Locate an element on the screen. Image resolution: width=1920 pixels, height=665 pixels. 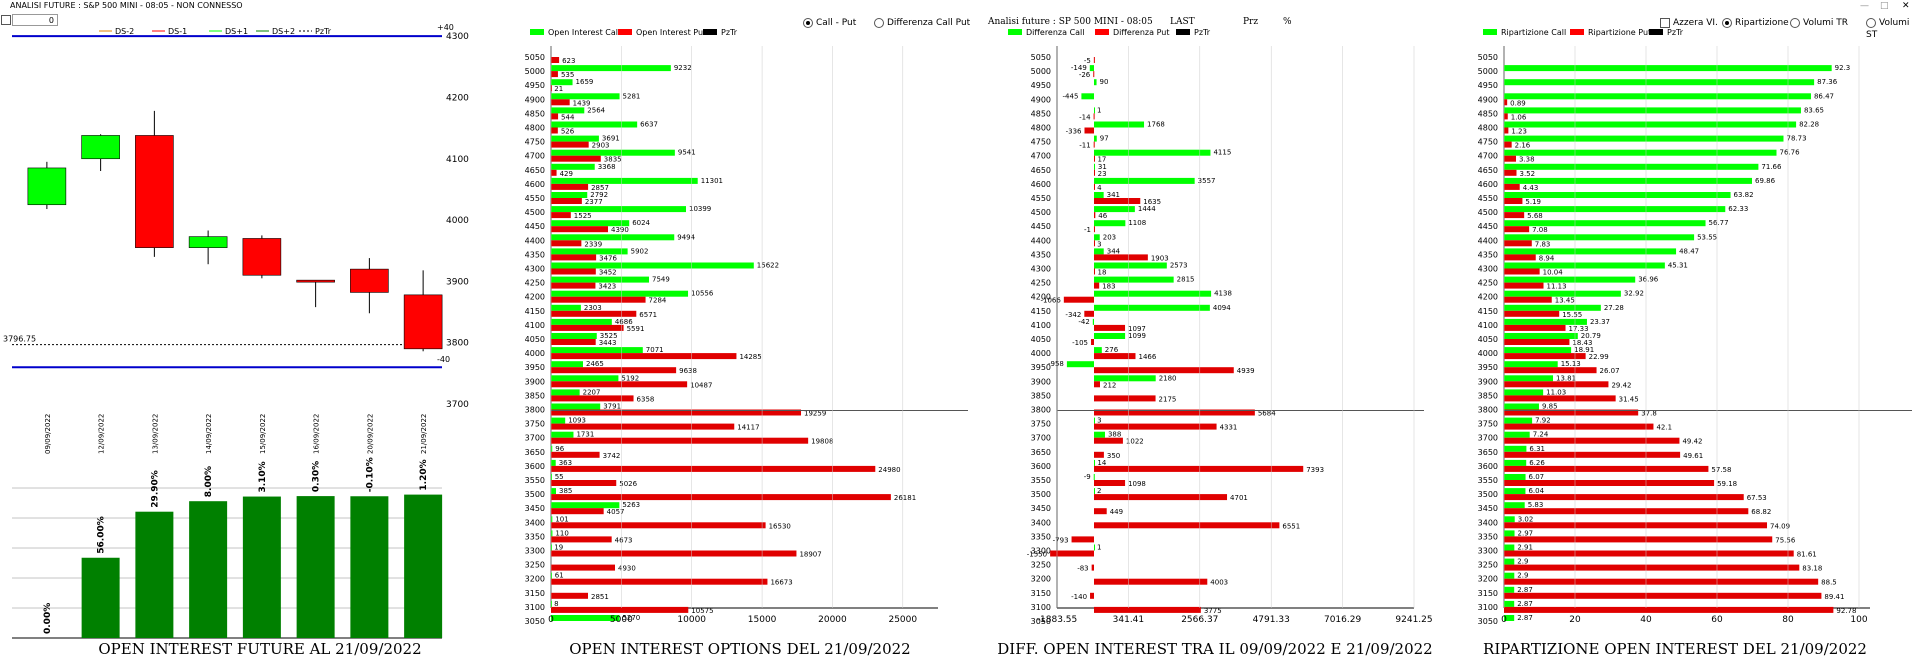
strike-label: 5000 is located at coordinates (1041, 71).